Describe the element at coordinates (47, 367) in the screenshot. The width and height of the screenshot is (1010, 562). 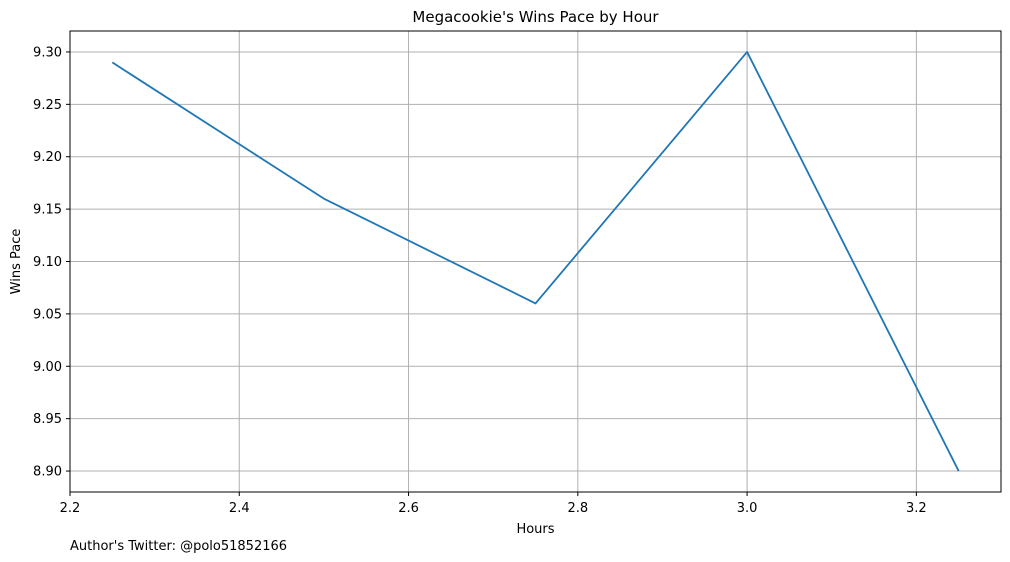
I see `y-tick-label: 9.00` at that location.